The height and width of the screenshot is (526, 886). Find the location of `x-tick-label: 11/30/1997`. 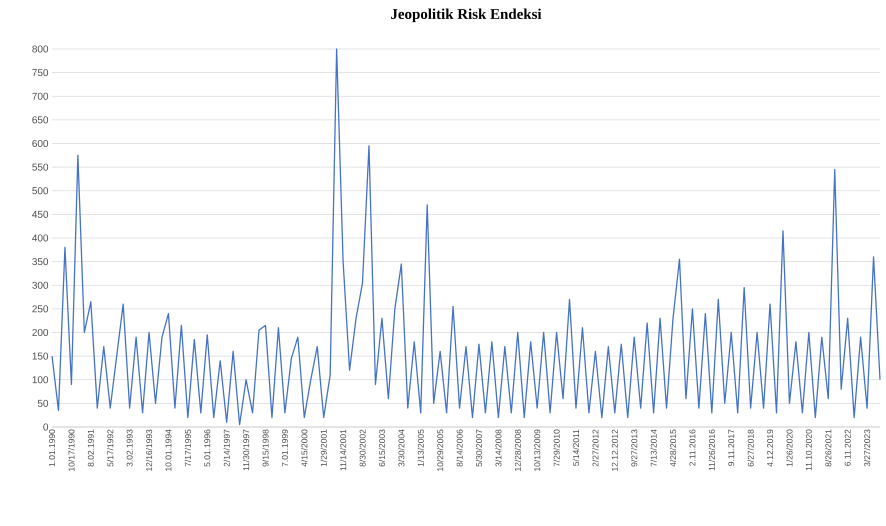

x-tick-label: 11/30/1997 is located at coordinates (246, 450).